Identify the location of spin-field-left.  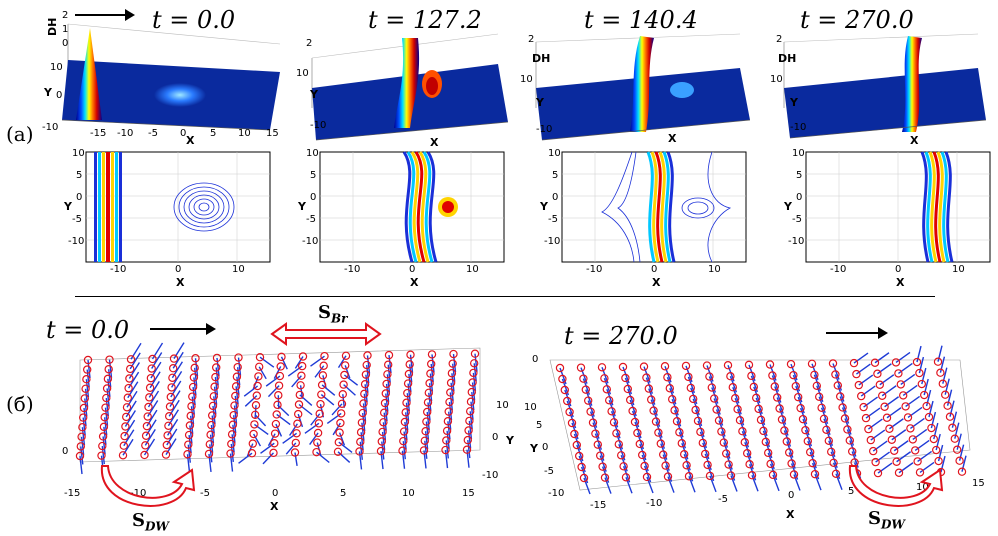
(278, 408).